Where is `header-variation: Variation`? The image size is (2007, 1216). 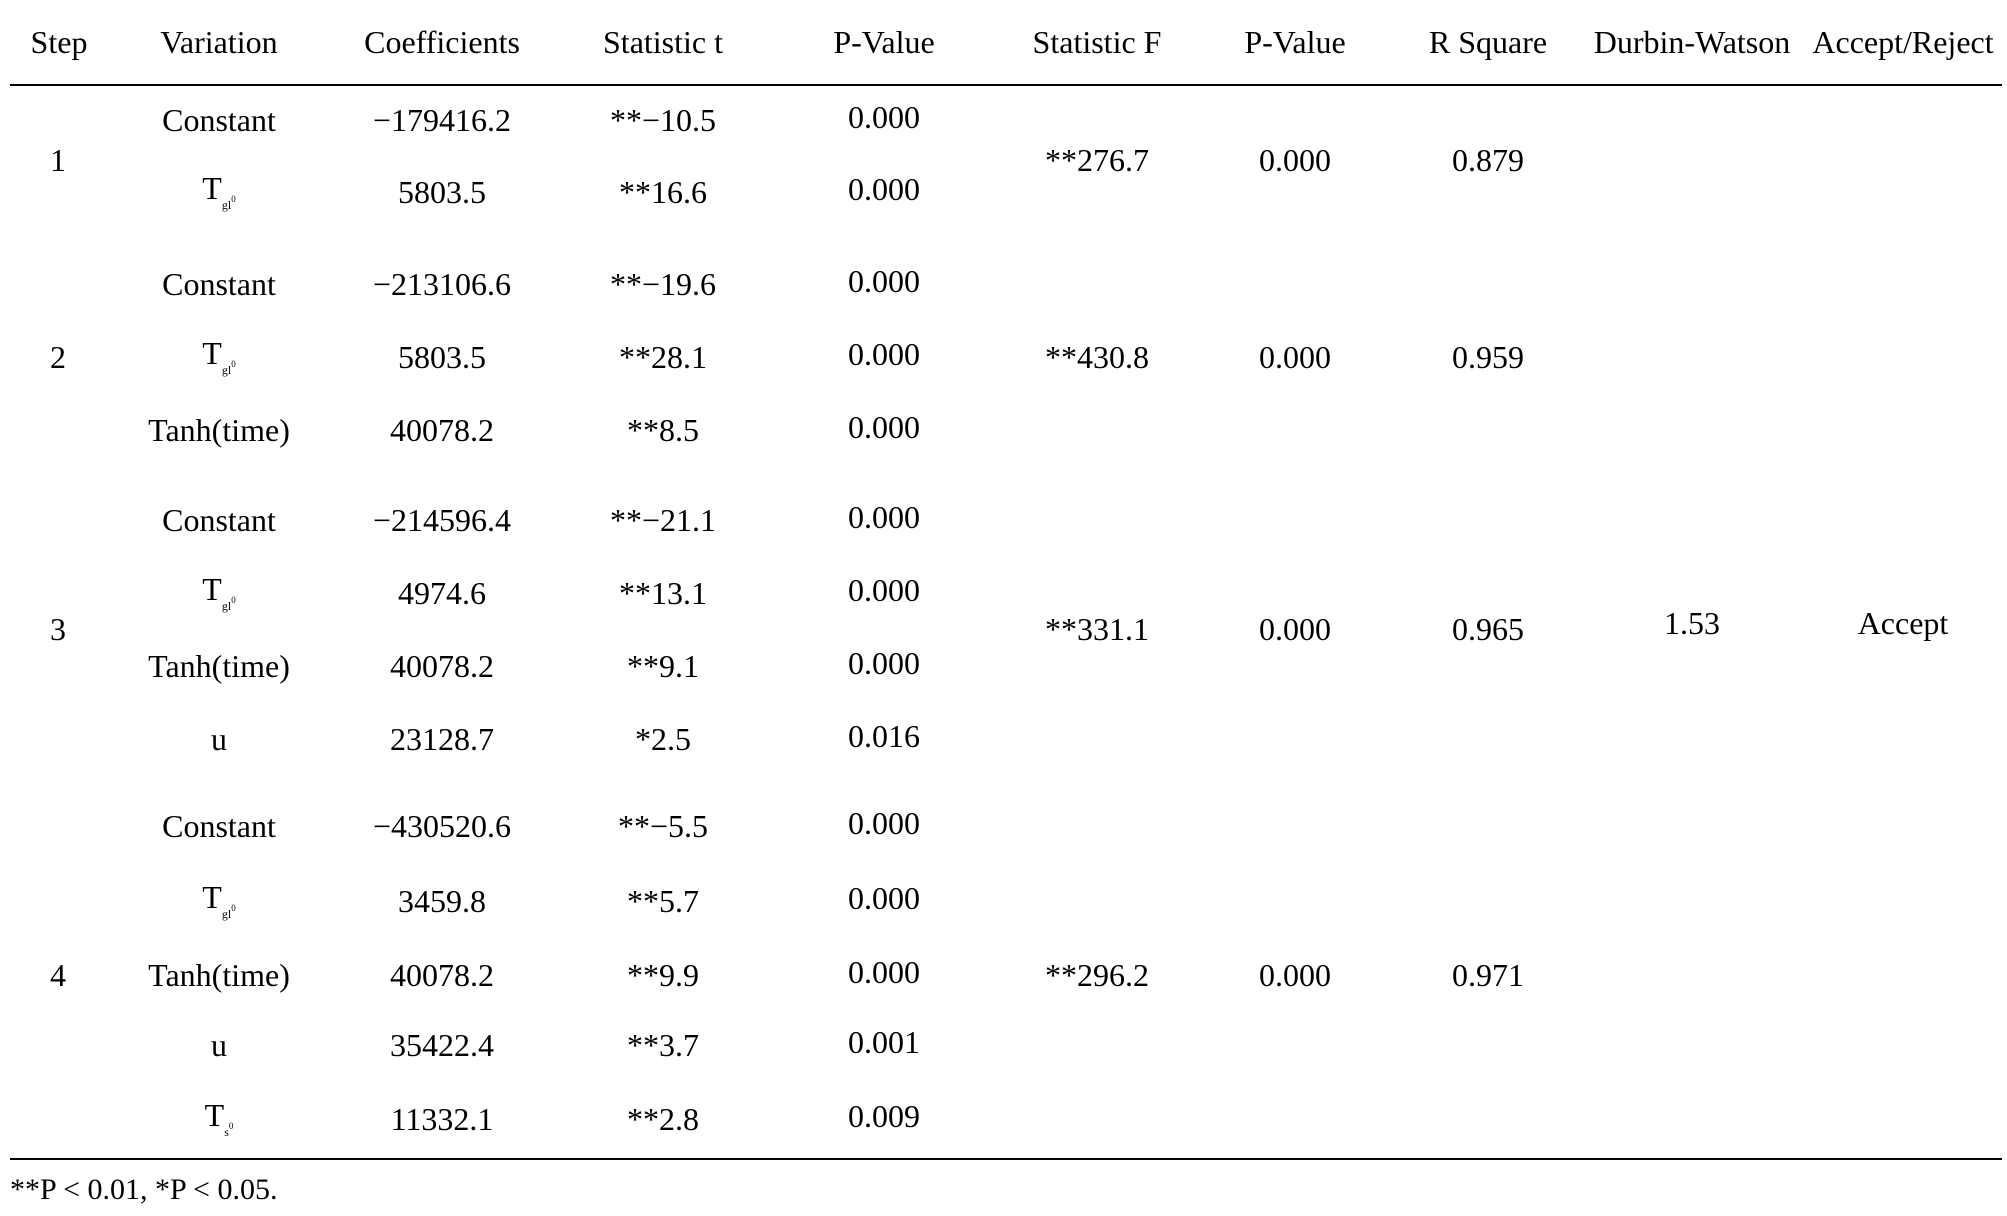 header-variation: Variation is located at coordinates (219, 42).